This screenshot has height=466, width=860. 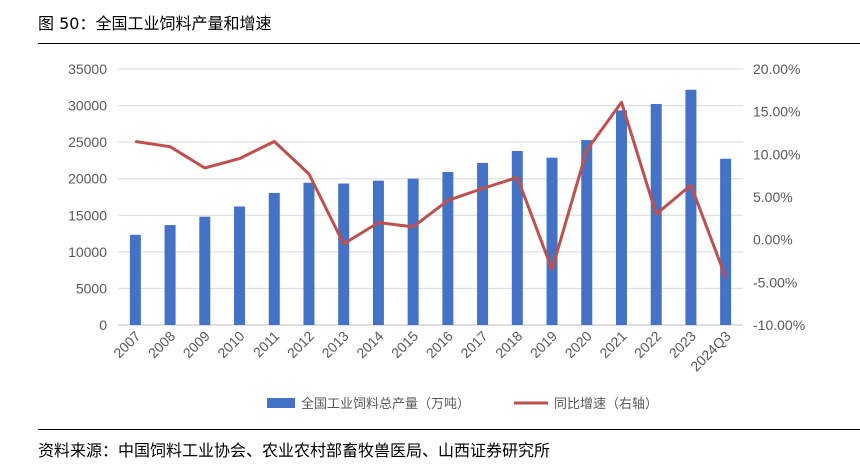 What do you see at coordinates (621, 217) in the screenshot?
I see `bar-2021` at bounding box center [621, 217].